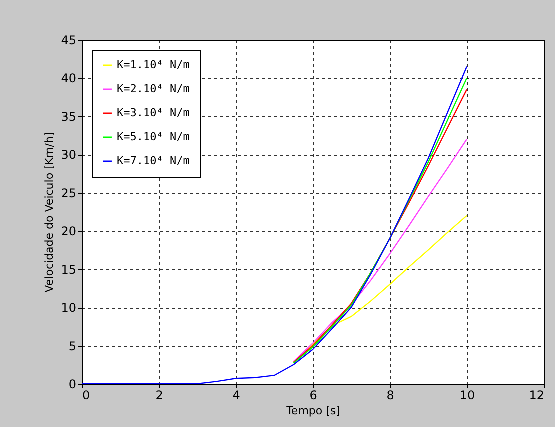 Image resolution: width=555 pixels, height=427 pixels. I want to click on y-tick-label: 45, so click(68, 41).